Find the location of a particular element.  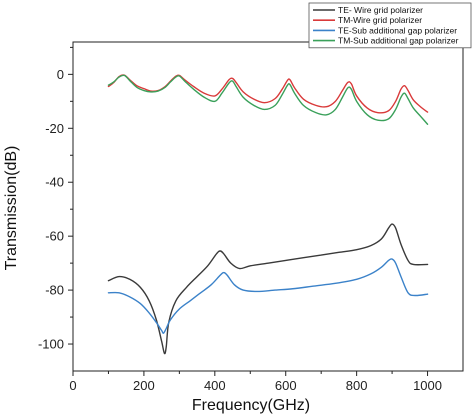

y-tick-label: -60 is located at coordinates (54, 236).